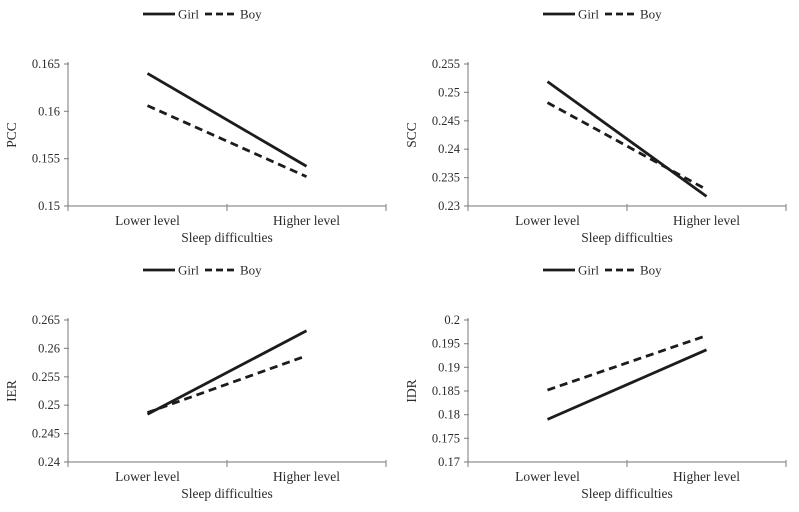  I want to click on y-tick-label: 0.185, so click(445, 391).